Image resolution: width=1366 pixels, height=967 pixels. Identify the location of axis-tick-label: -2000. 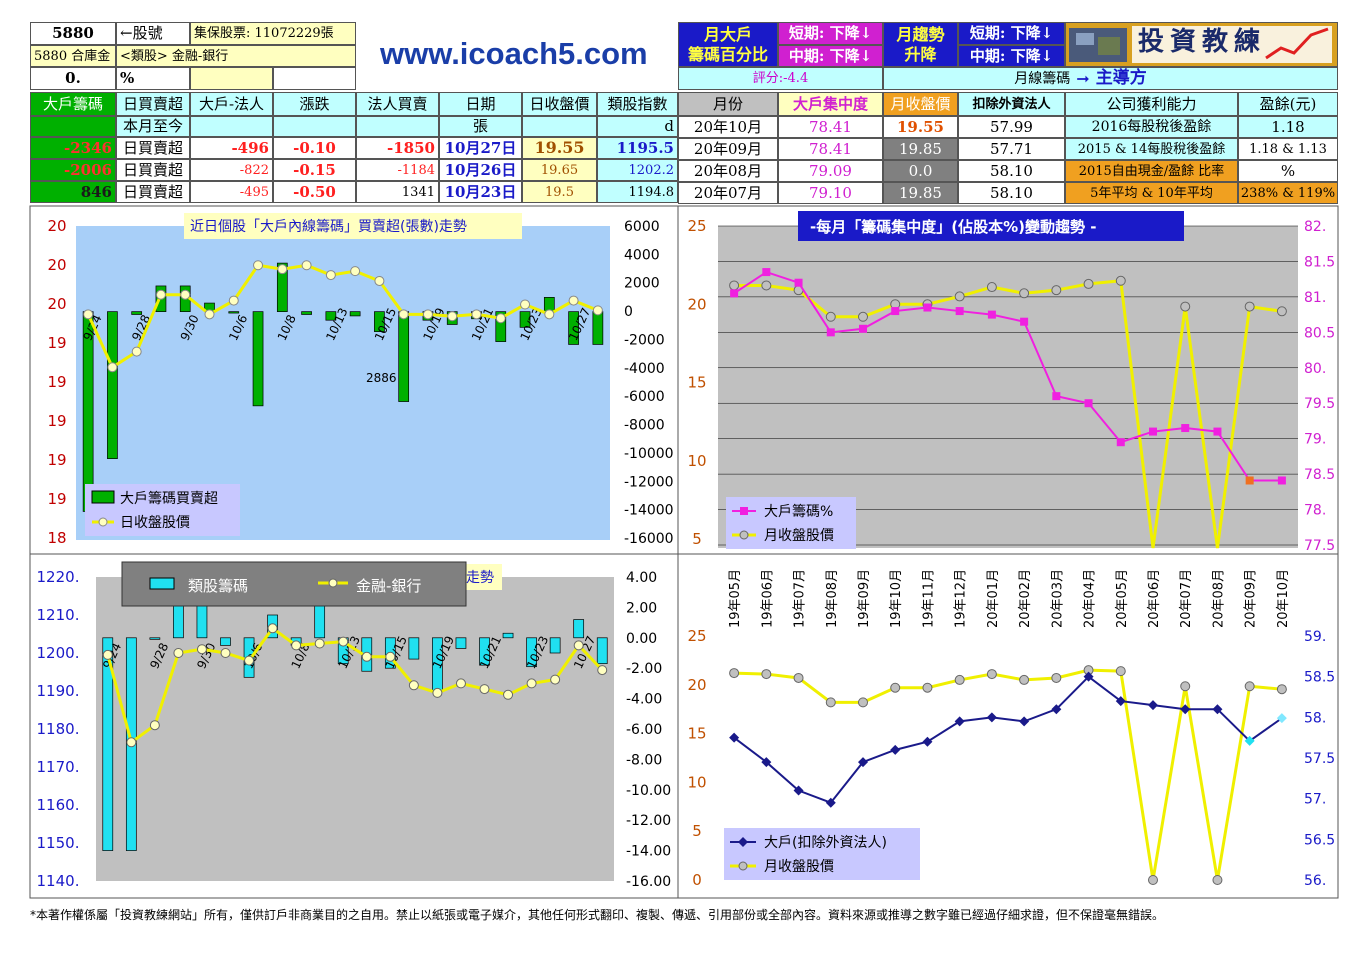
(644, 340).